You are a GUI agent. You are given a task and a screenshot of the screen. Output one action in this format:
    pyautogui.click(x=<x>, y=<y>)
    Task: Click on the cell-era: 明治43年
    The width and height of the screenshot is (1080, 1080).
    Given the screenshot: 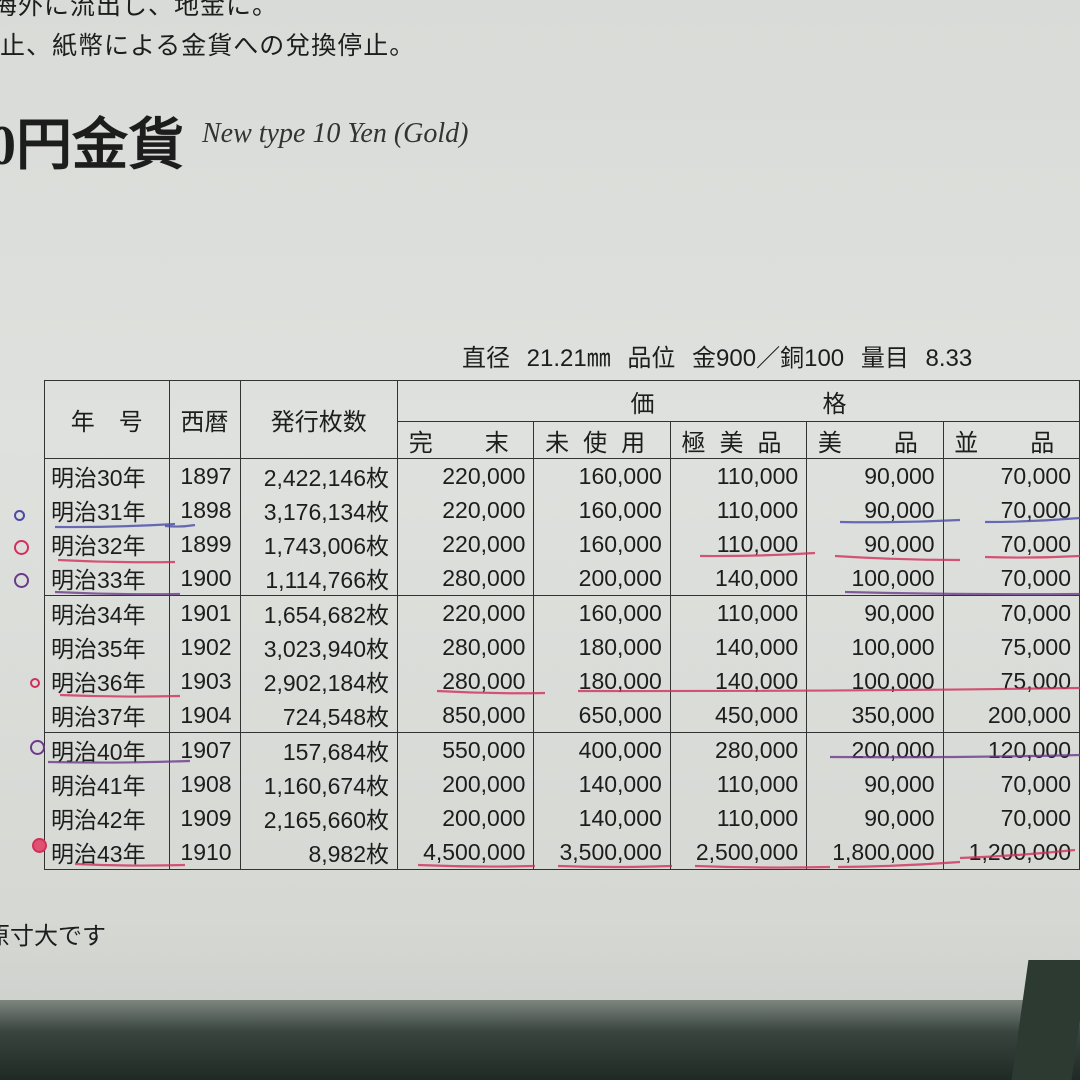 What is the action you would take?
    pyautogui.click(x=107, y=852)
    